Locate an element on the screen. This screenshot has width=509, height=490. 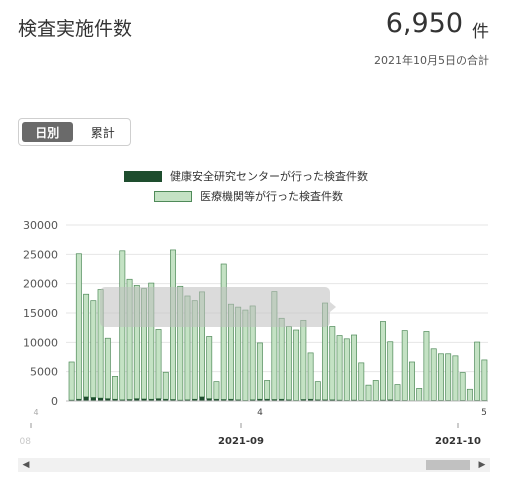
legend-item-medical: 医療機関等が行った検査件数 is located at coordinates (261, 196).